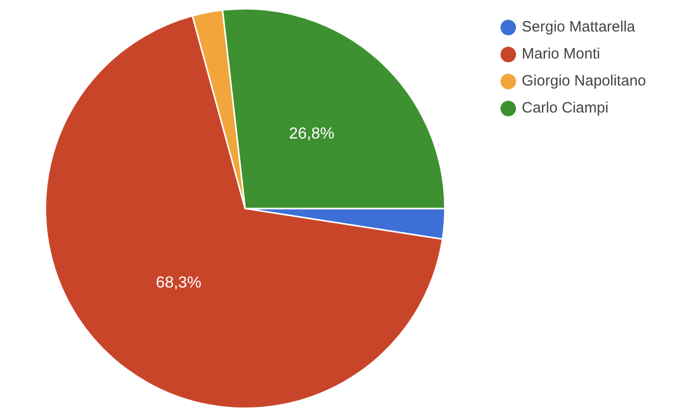 Image resolution: width=696 pixels, height=413 pixels. I want to click on data-label: 68,3%, so click(179, 283).